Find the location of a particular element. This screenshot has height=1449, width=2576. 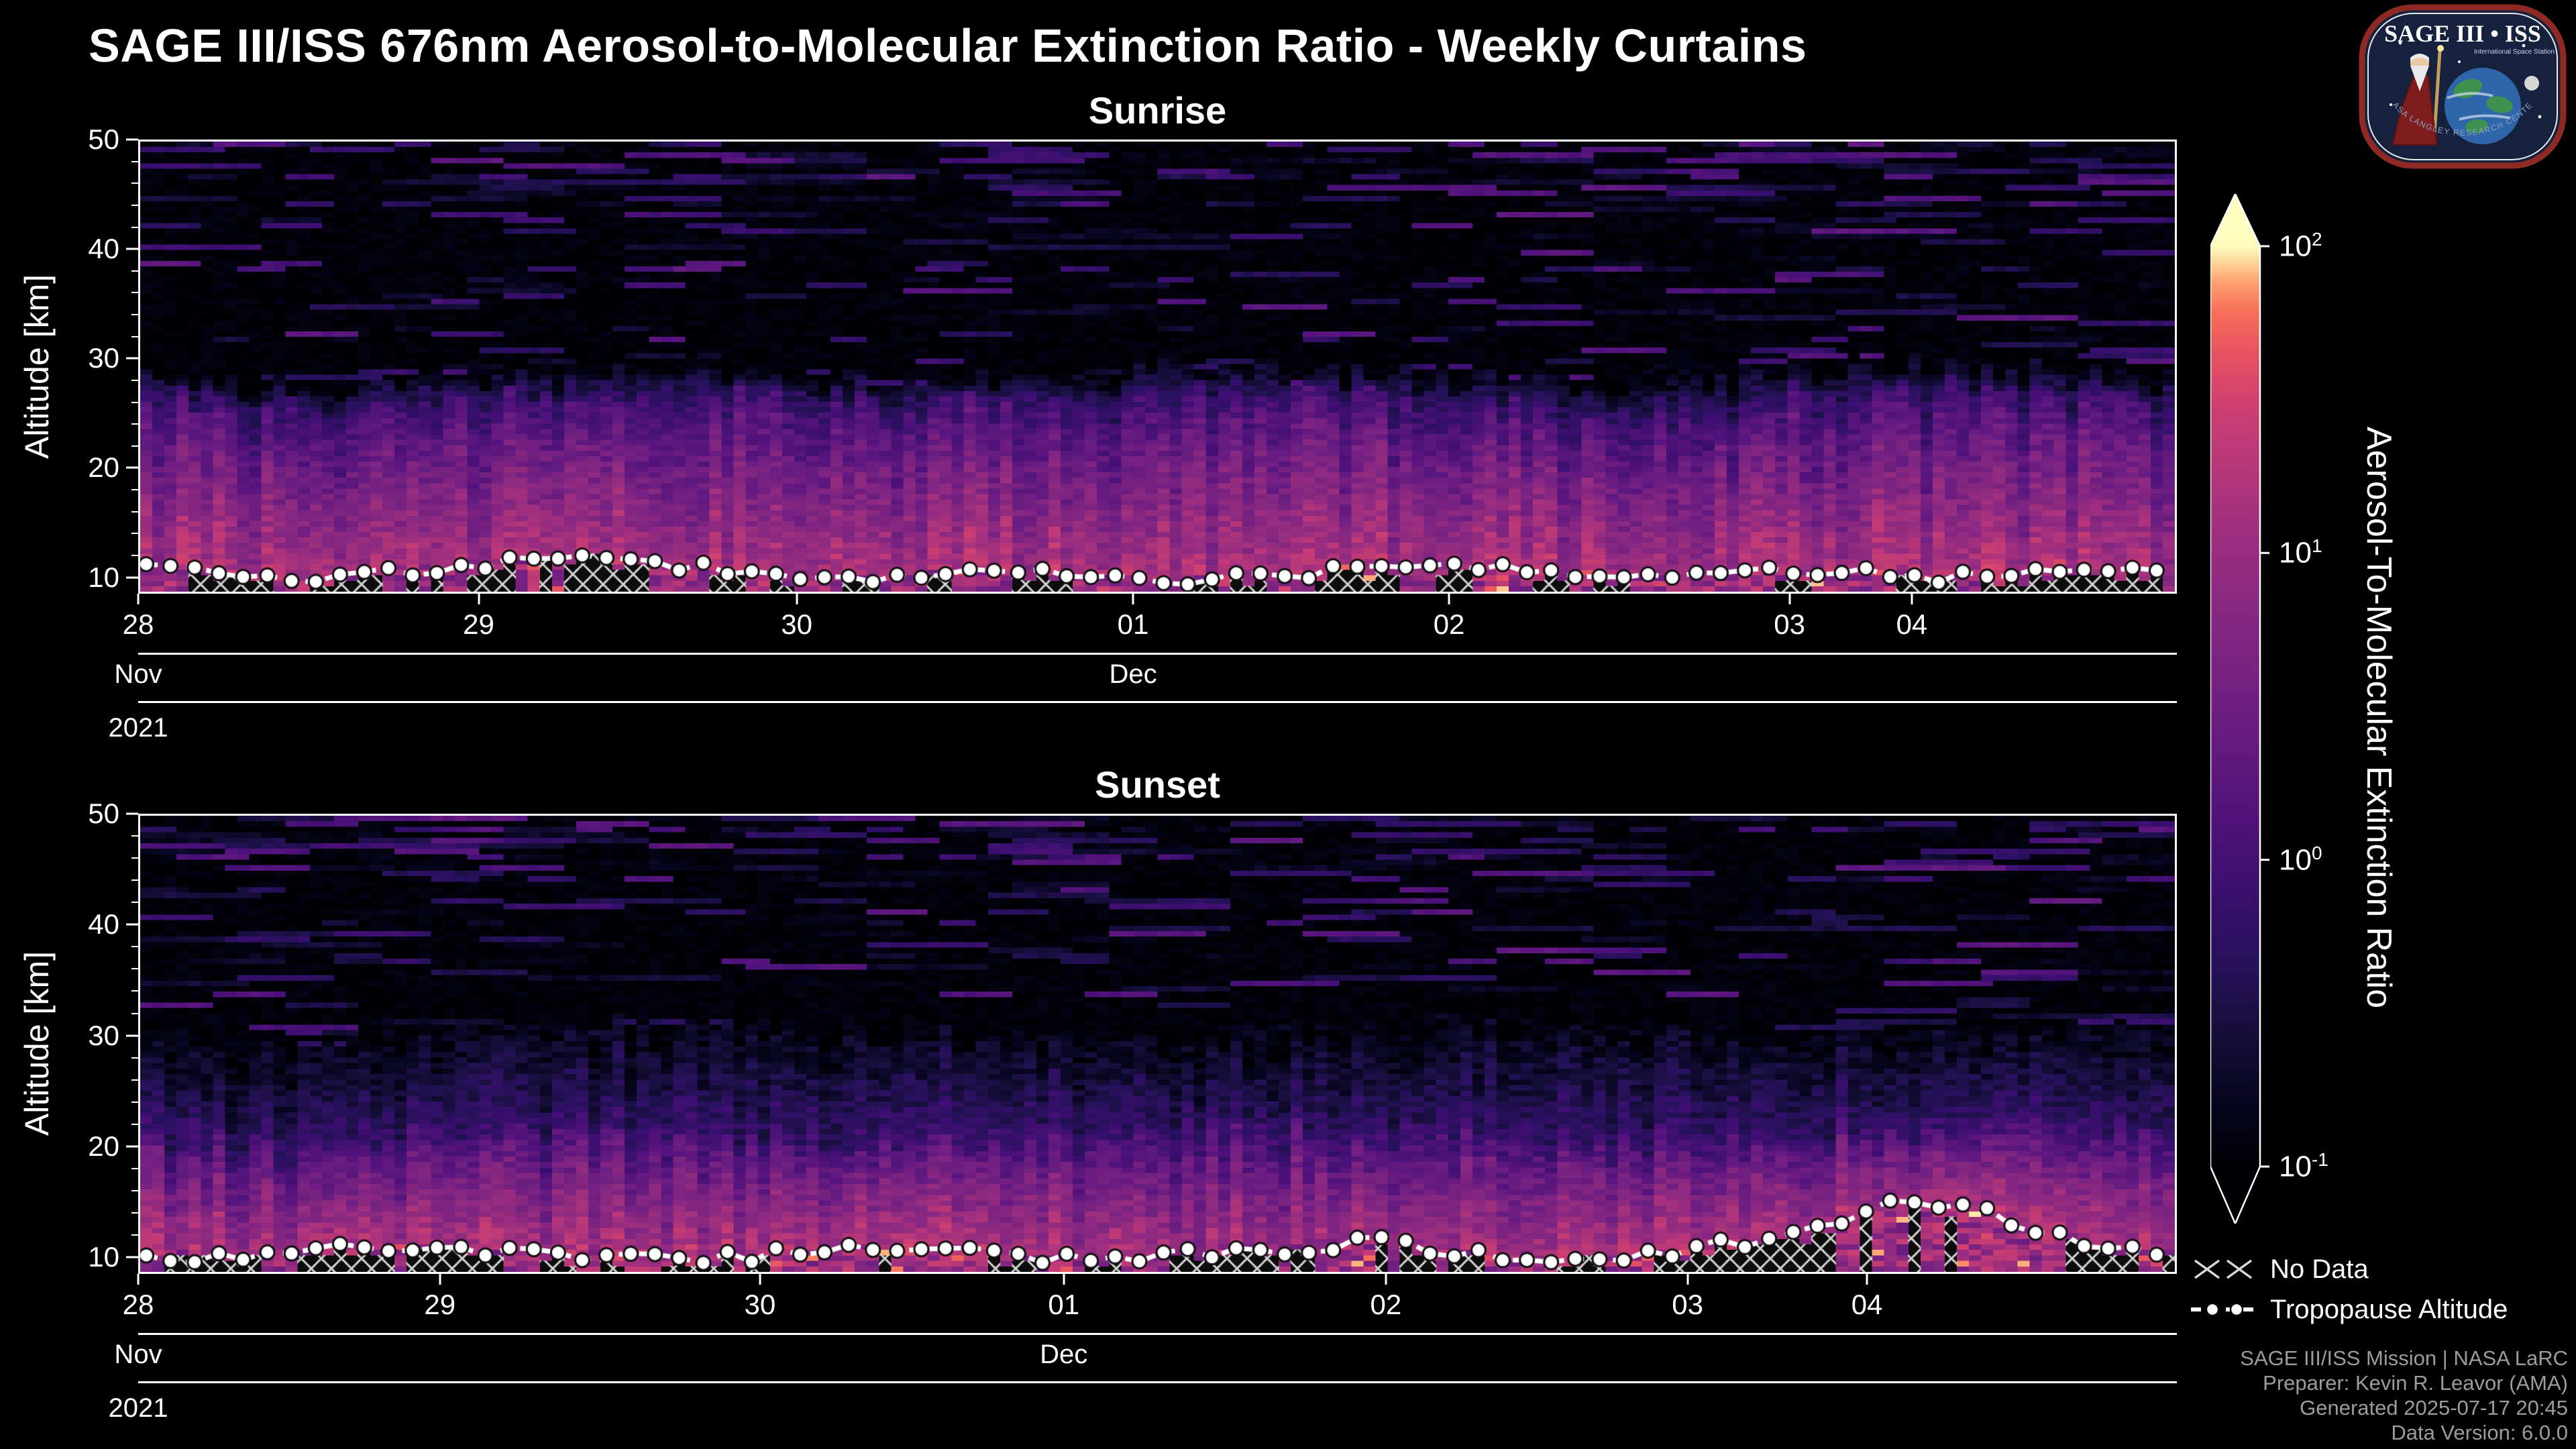

colorbar-gradient is located at coordinates (2239, 709).